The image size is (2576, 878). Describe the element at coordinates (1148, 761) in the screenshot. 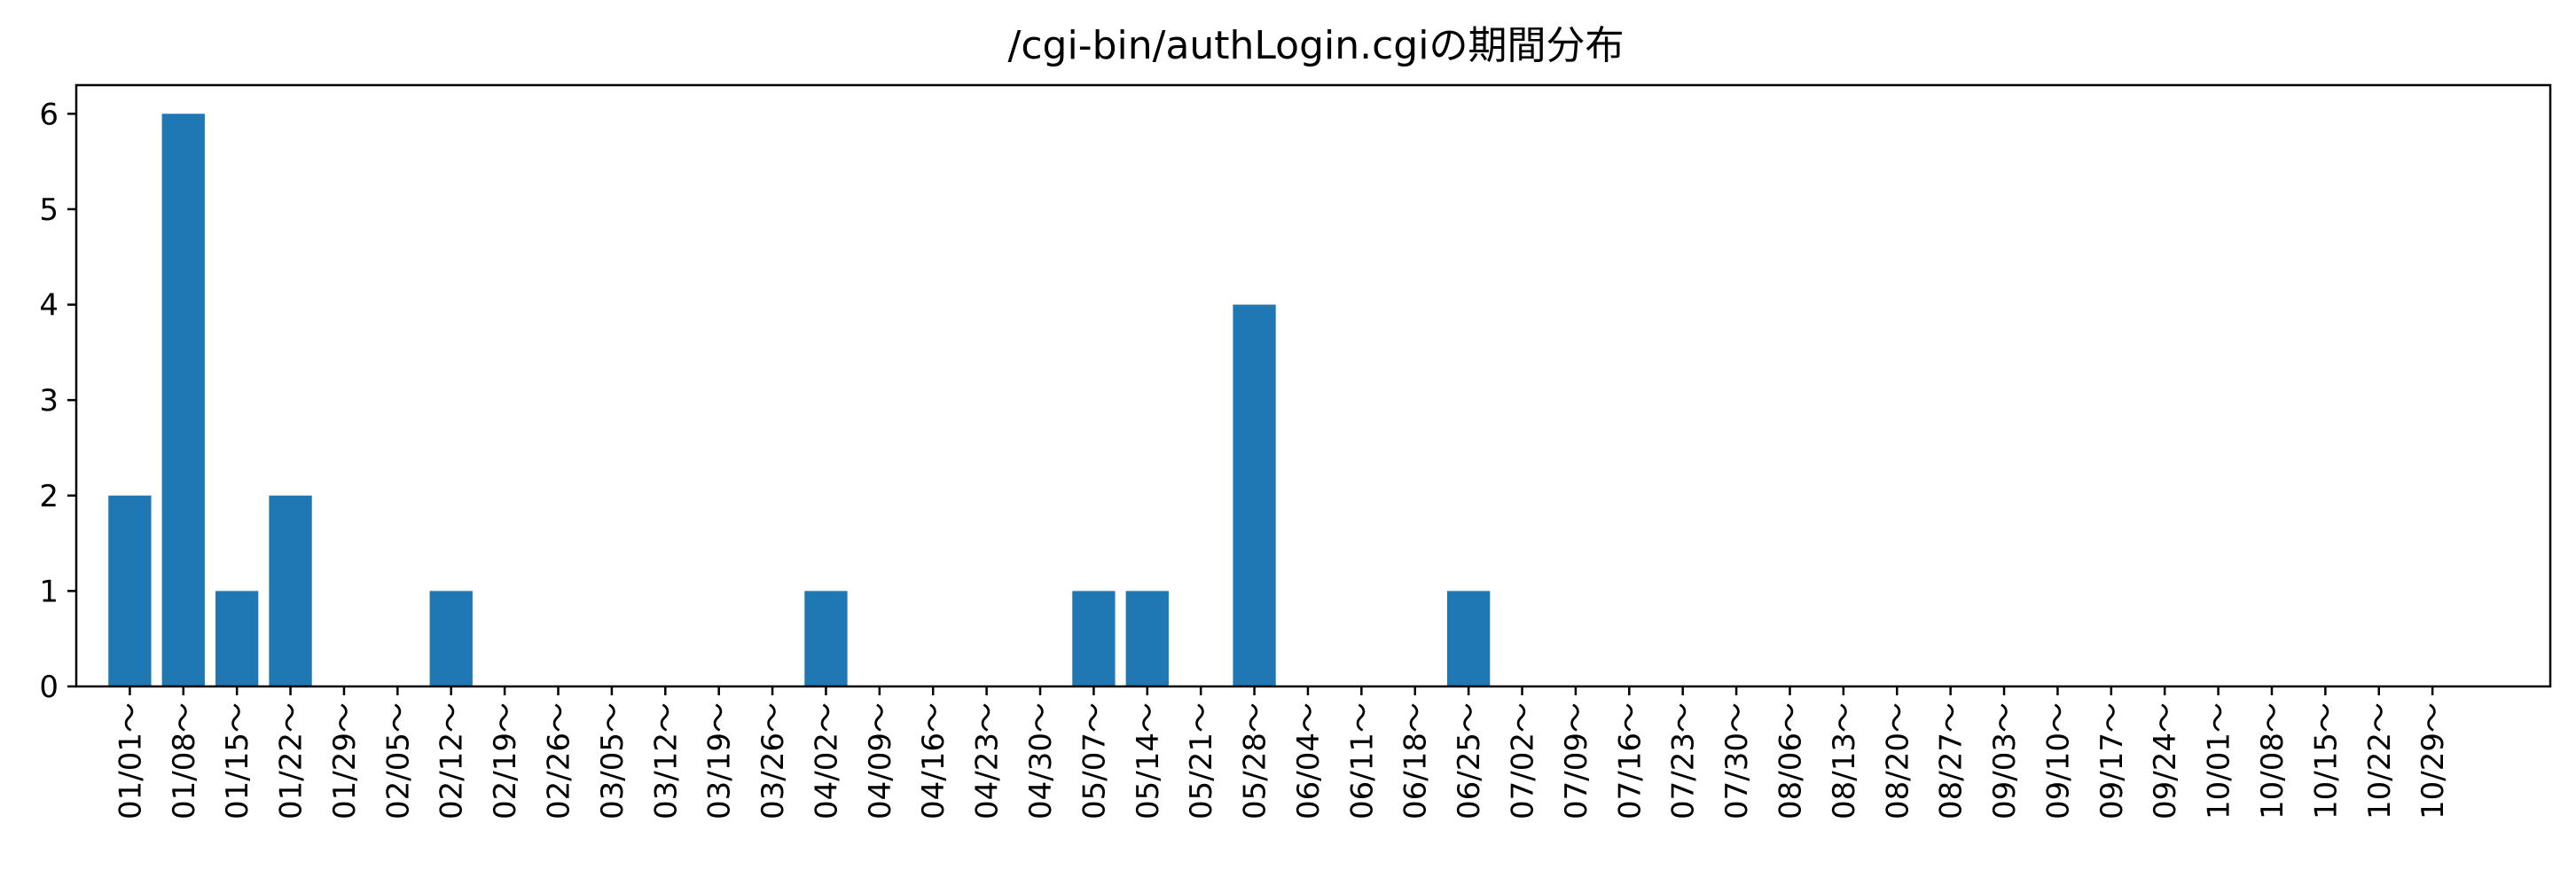

I see `x-tick-label-19: 05/14～` at that location.